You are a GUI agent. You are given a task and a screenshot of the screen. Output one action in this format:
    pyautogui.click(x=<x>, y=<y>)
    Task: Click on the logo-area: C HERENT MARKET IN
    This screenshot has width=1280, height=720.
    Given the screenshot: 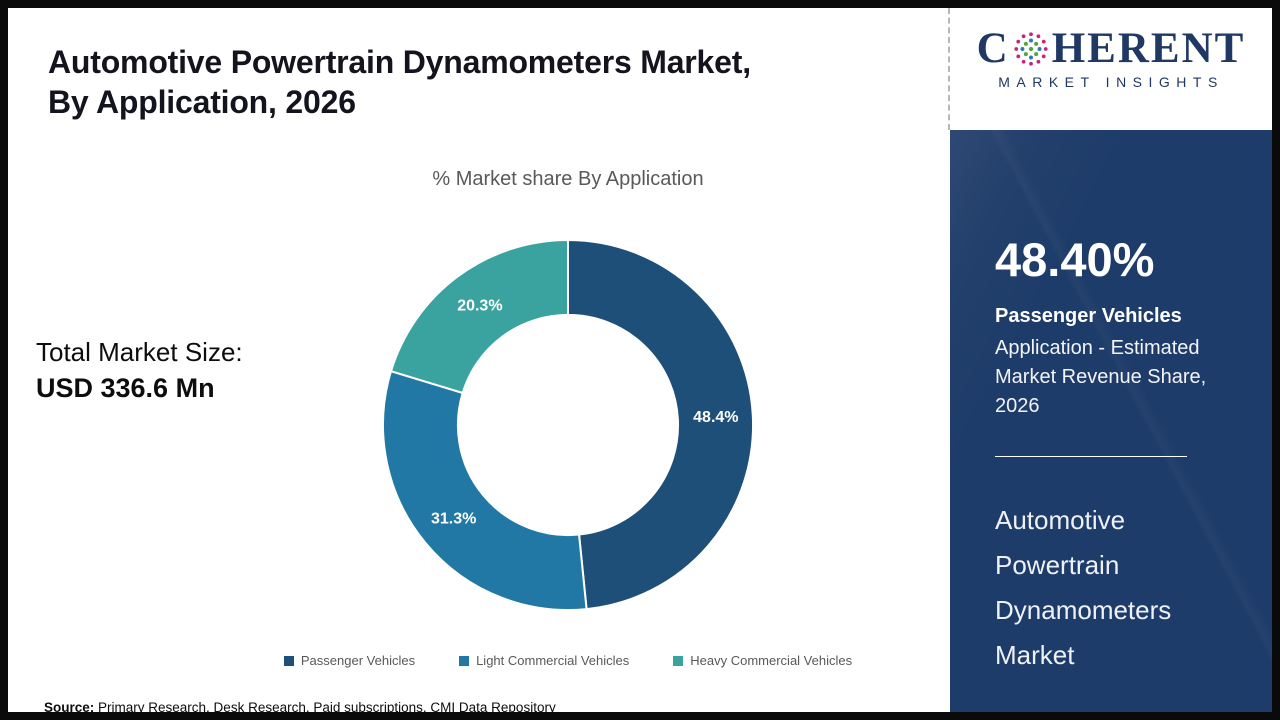 What is the action you would take?
    pyautogui.click(x=1111, y=69)
    